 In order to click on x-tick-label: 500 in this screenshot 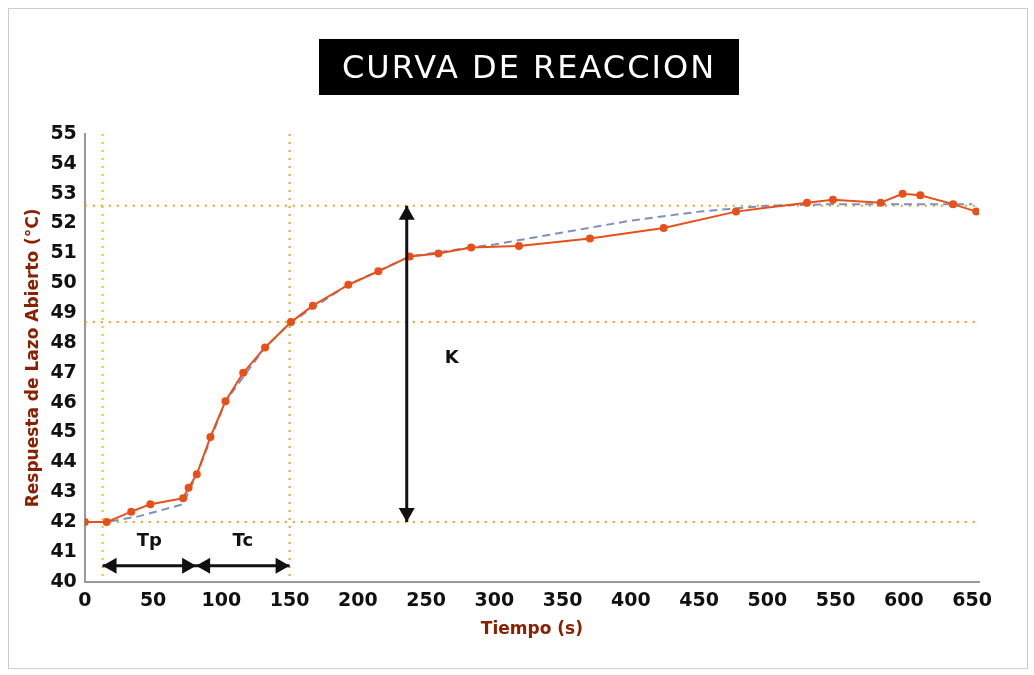, I will do `click(767, 599)`.